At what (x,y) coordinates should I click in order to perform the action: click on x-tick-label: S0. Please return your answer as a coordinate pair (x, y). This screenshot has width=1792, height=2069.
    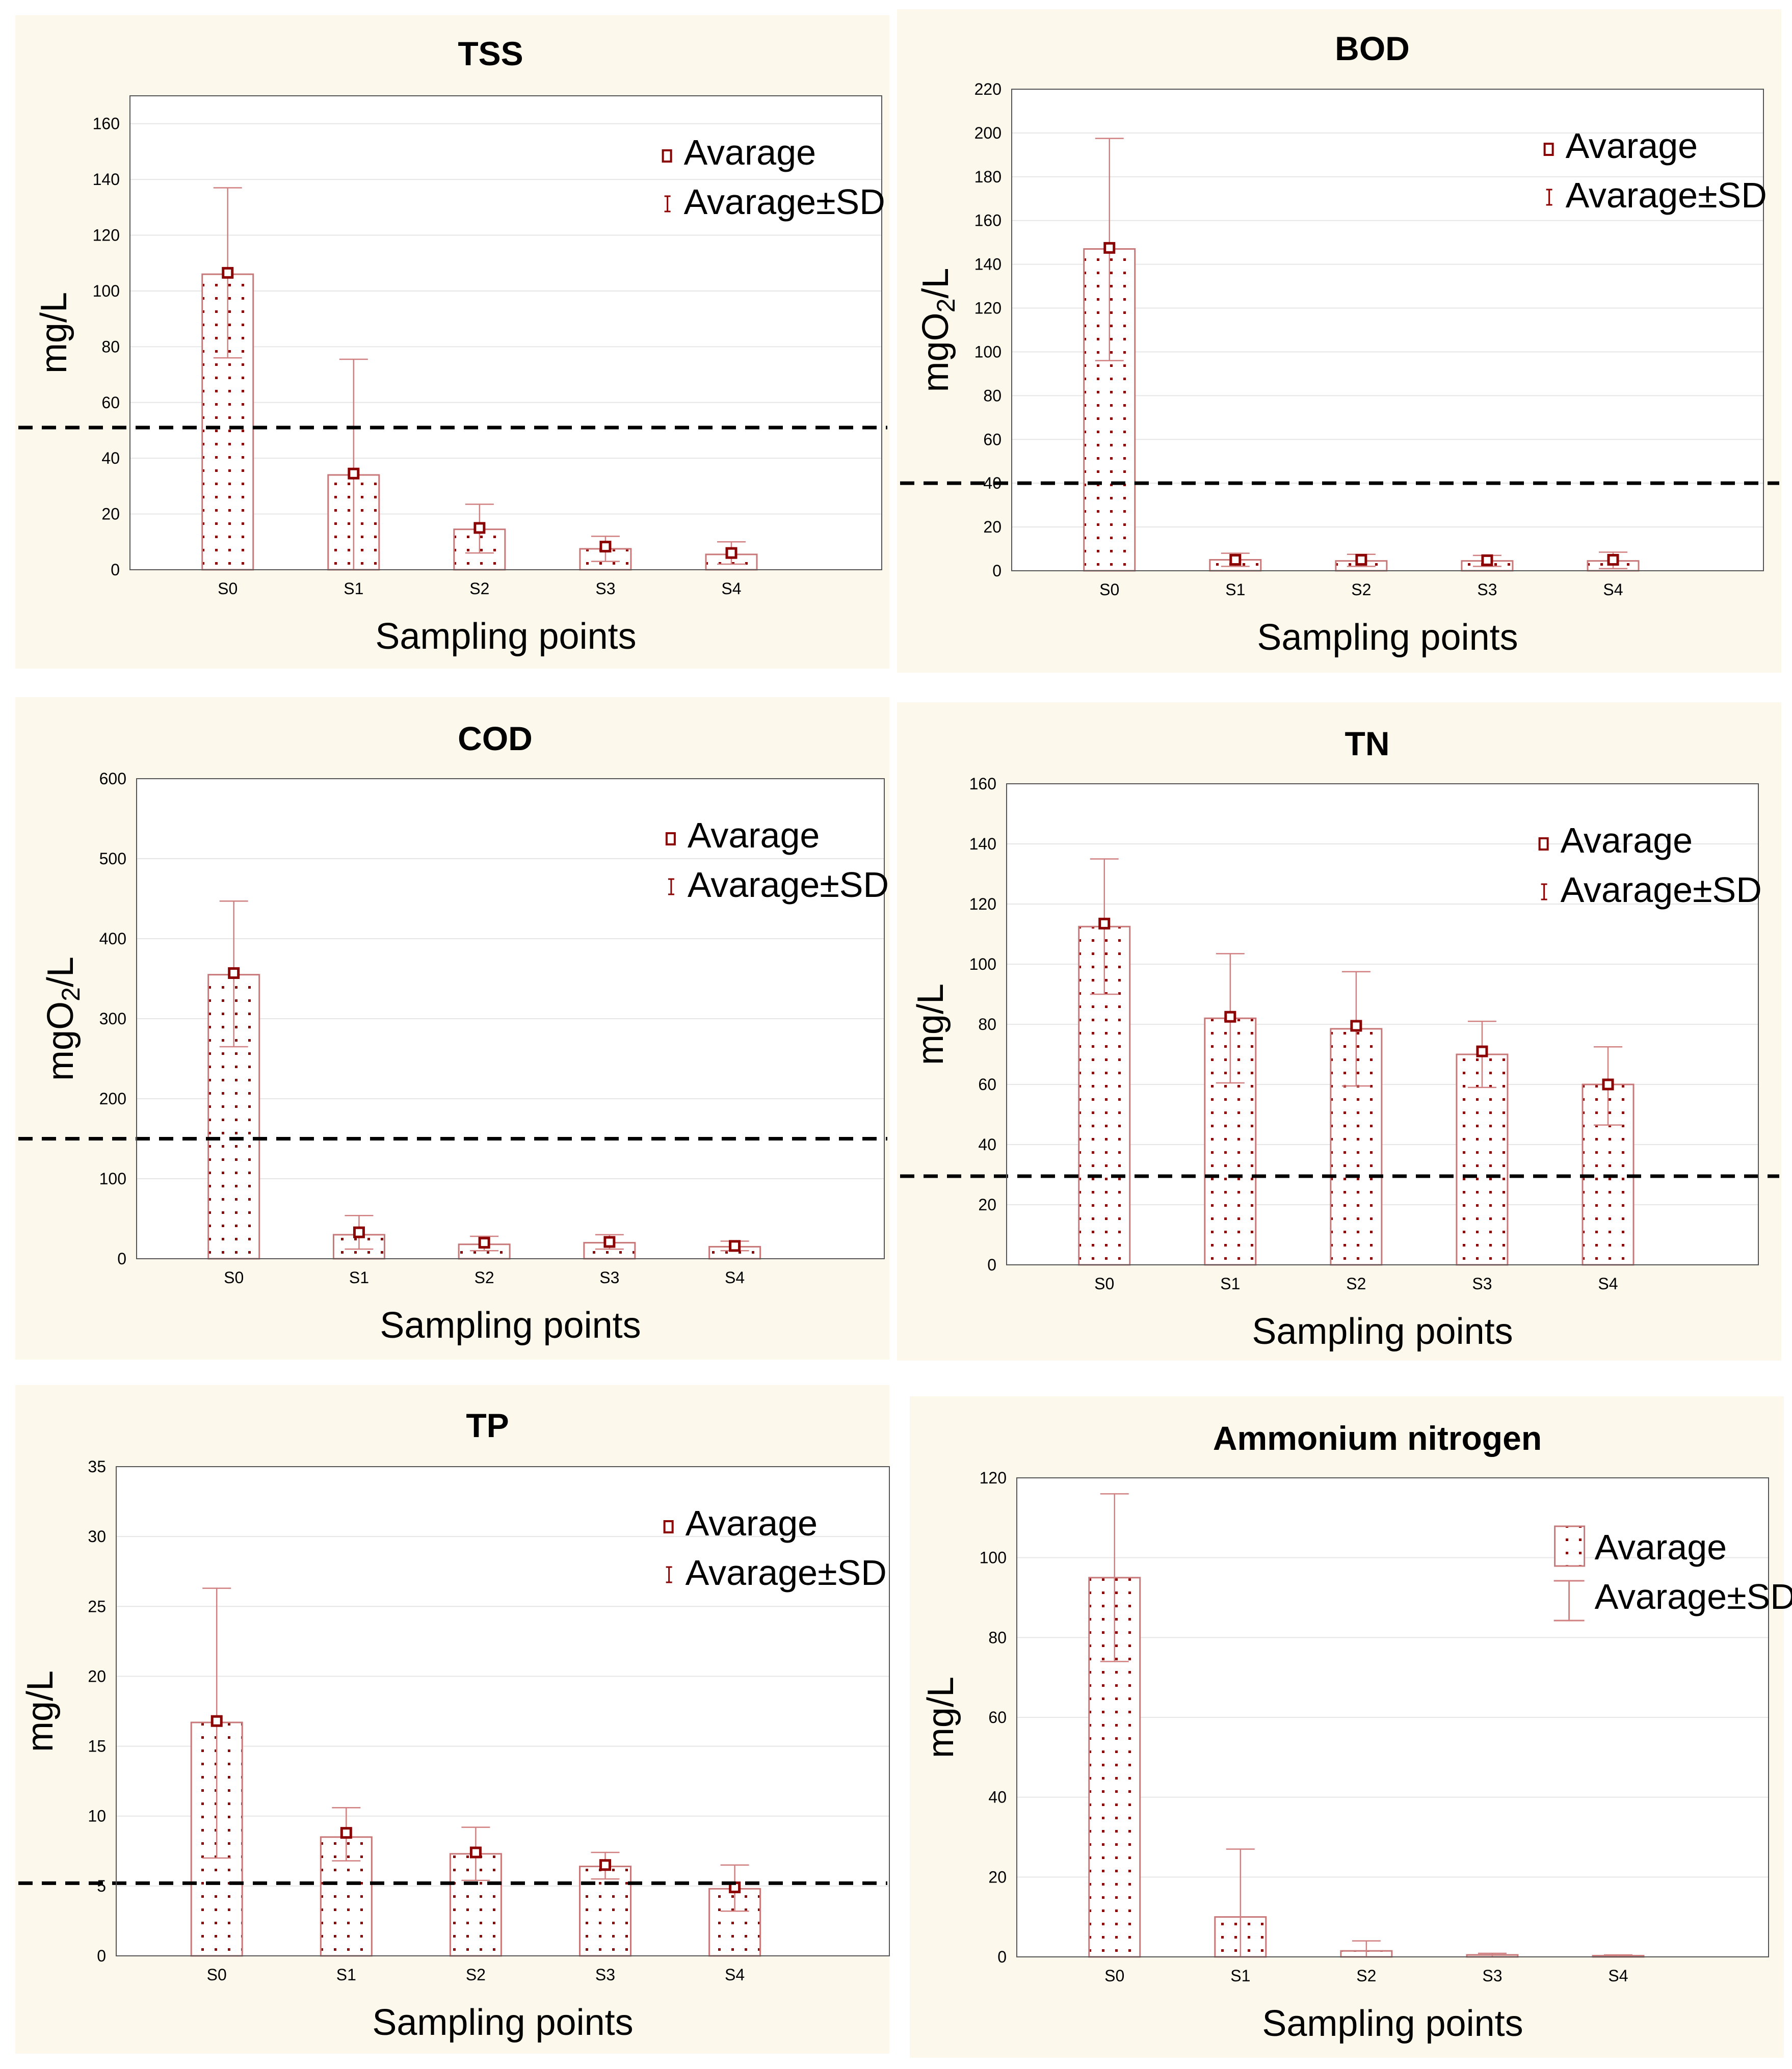
    Looking at the image, I should click on (234, 1277).